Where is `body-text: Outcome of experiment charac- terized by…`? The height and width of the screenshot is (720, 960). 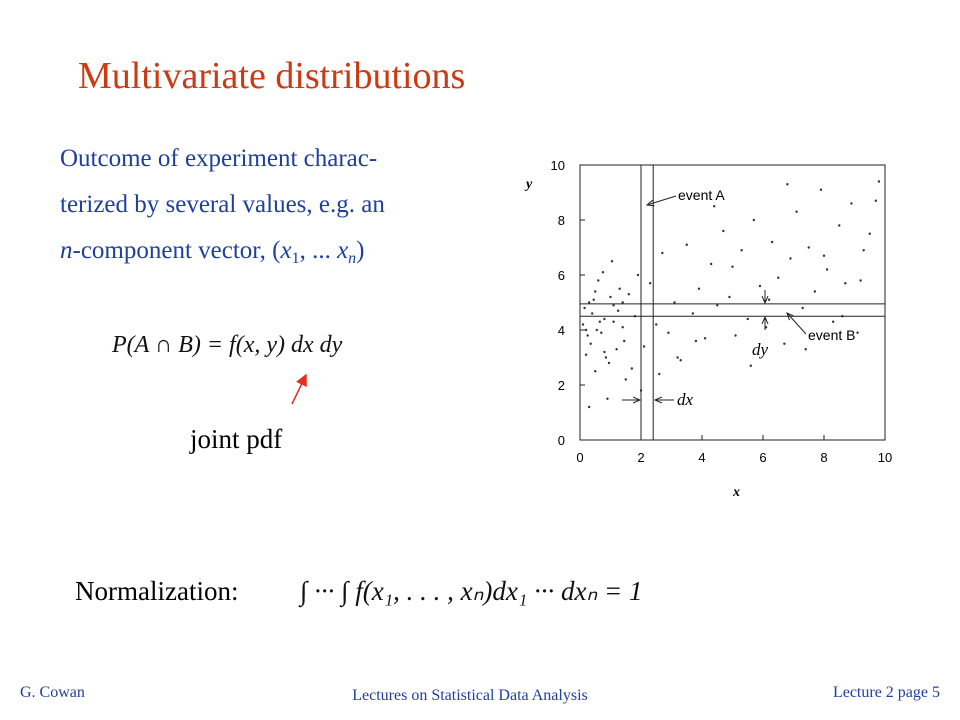 body-text: Outcome of experiment charac- terized by… is located at coordinates (222, 206).